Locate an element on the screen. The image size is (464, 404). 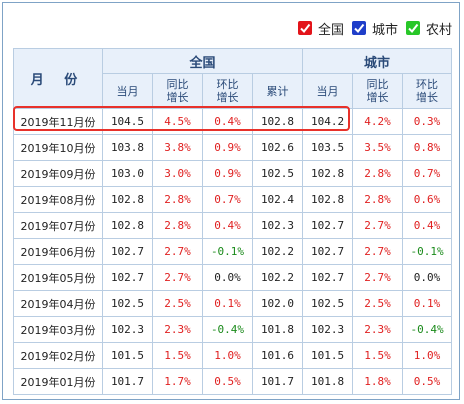
legend-item-city: 城市 is located at coordinates (374, 28).